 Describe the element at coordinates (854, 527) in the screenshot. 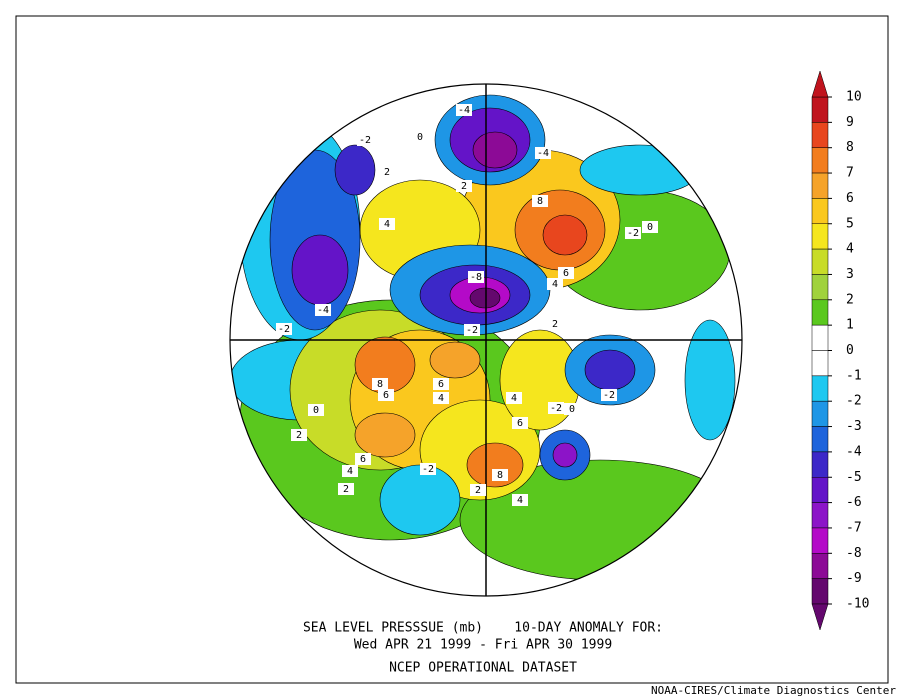

I see `colorbar-tick-label: -7` at that location.